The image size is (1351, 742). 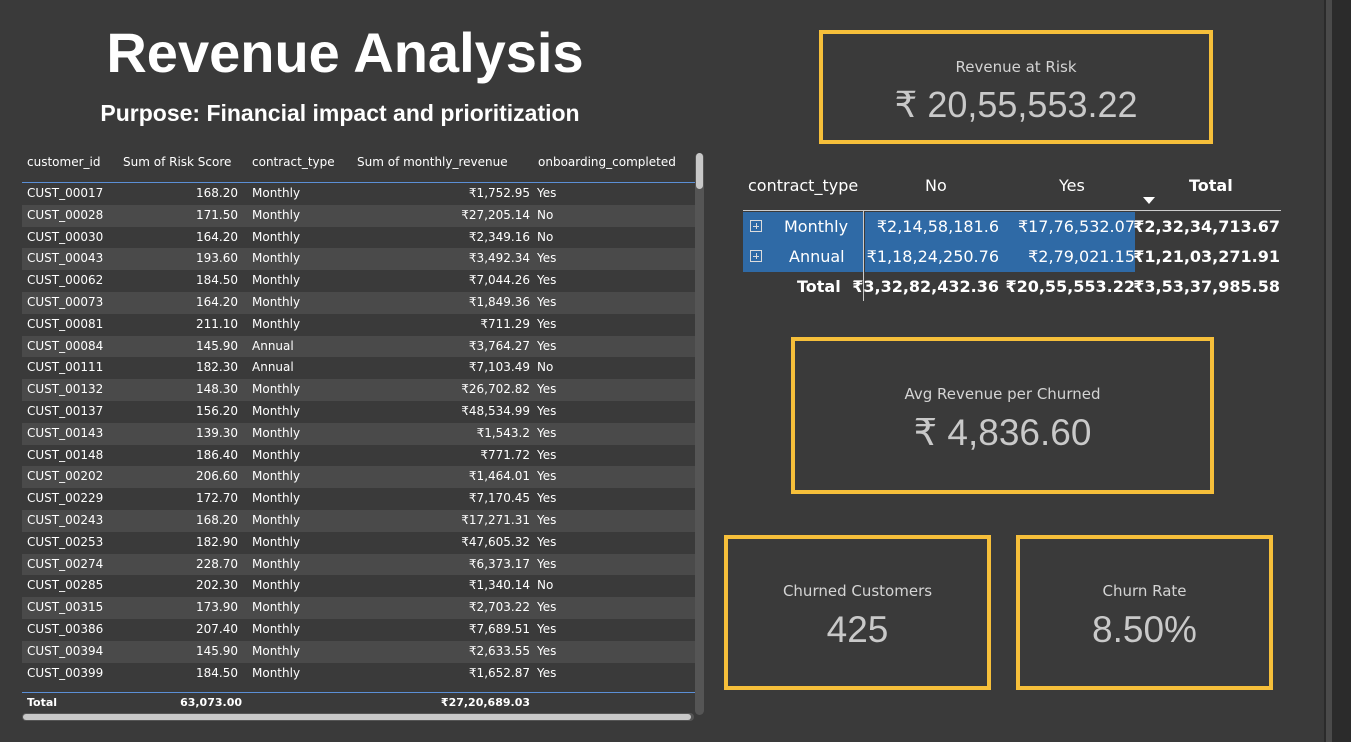 What do you see at coordinates (65, 563) in the screenshot?
I see `cell-customer-id: CUST_00274` at bounding box center [65, 563].